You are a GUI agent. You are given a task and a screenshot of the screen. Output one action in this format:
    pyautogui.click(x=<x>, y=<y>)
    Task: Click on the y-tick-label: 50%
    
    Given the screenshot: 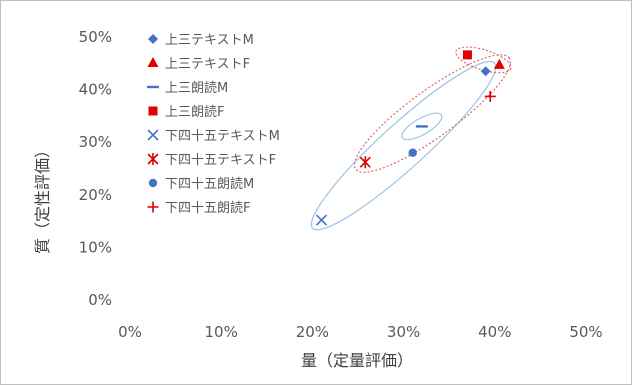 What is the action you would take?
    pyautogui.click(x=95, y=37)
    